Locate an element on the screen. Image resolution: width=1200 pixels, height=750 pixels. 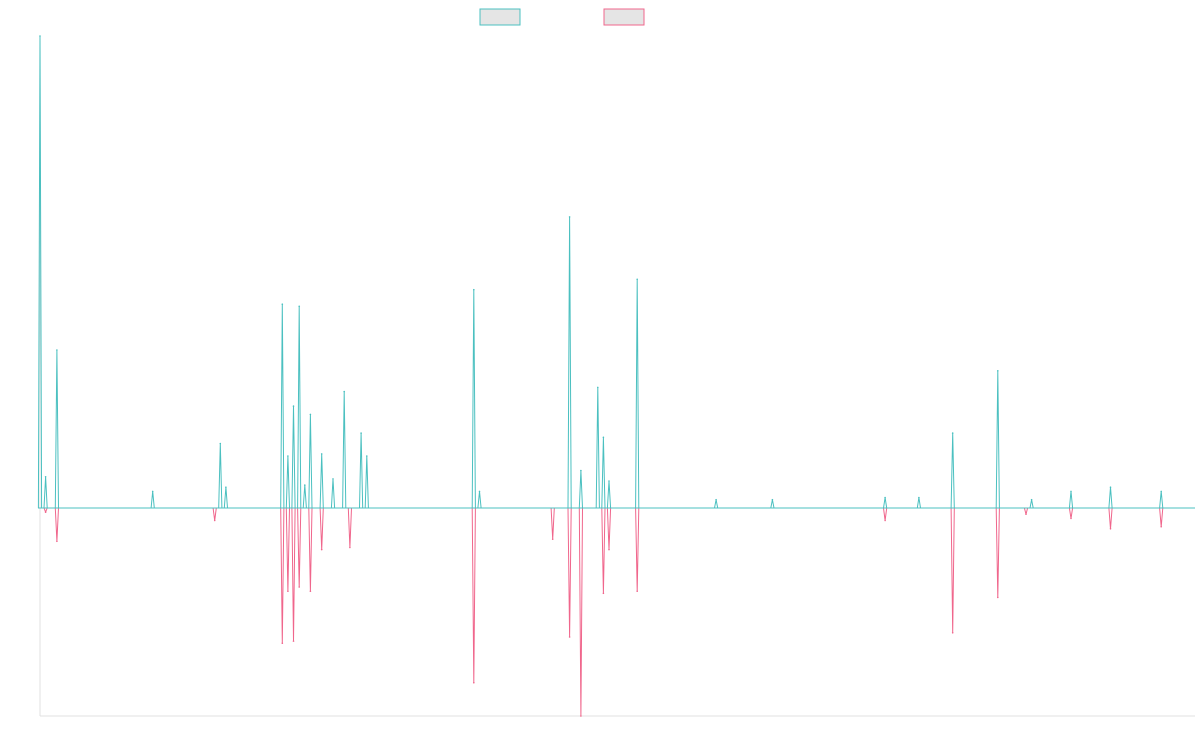
legend is located at coordinates (562, 17).